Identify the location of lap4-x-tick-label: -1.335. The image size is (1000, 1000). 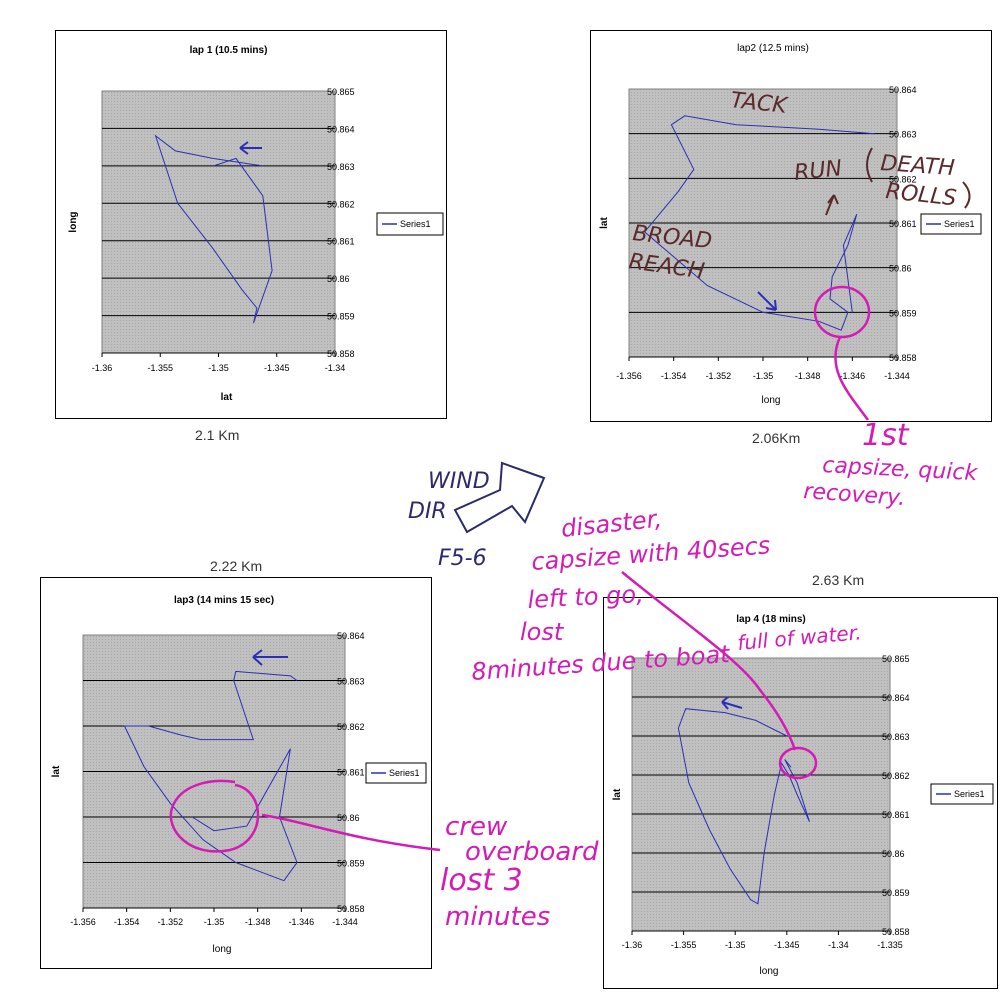
(890, 945).